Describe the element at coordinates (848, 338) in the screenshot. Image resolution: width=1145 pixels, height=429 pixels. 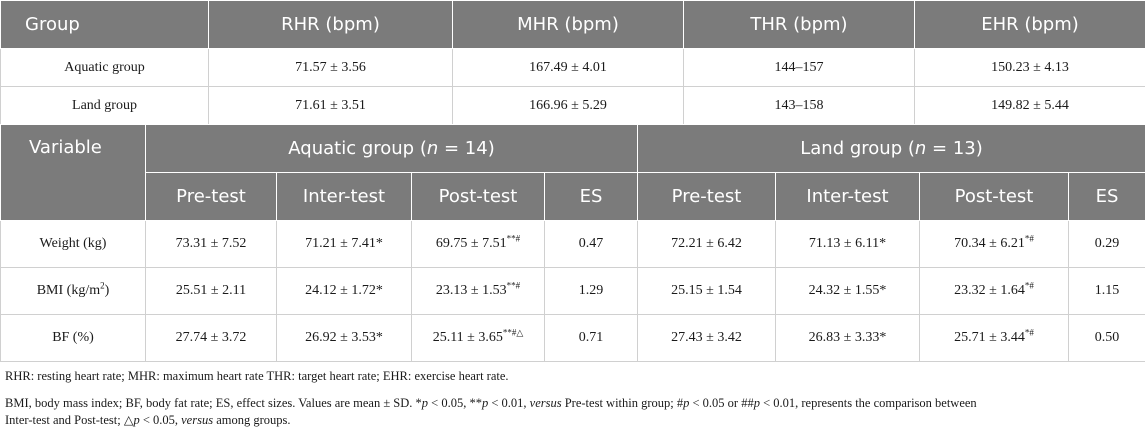
I see `cell: 26.83 ± 3.33*` at that location.